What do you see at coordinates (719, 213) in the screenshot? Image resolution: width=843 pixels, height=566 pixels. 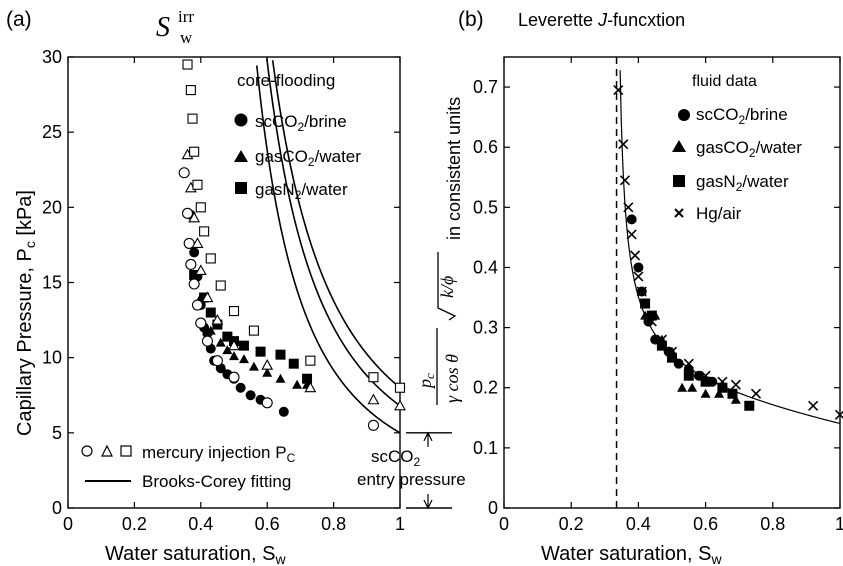 I see `svg-text: Hg/air` at bounding box center [719, 213].